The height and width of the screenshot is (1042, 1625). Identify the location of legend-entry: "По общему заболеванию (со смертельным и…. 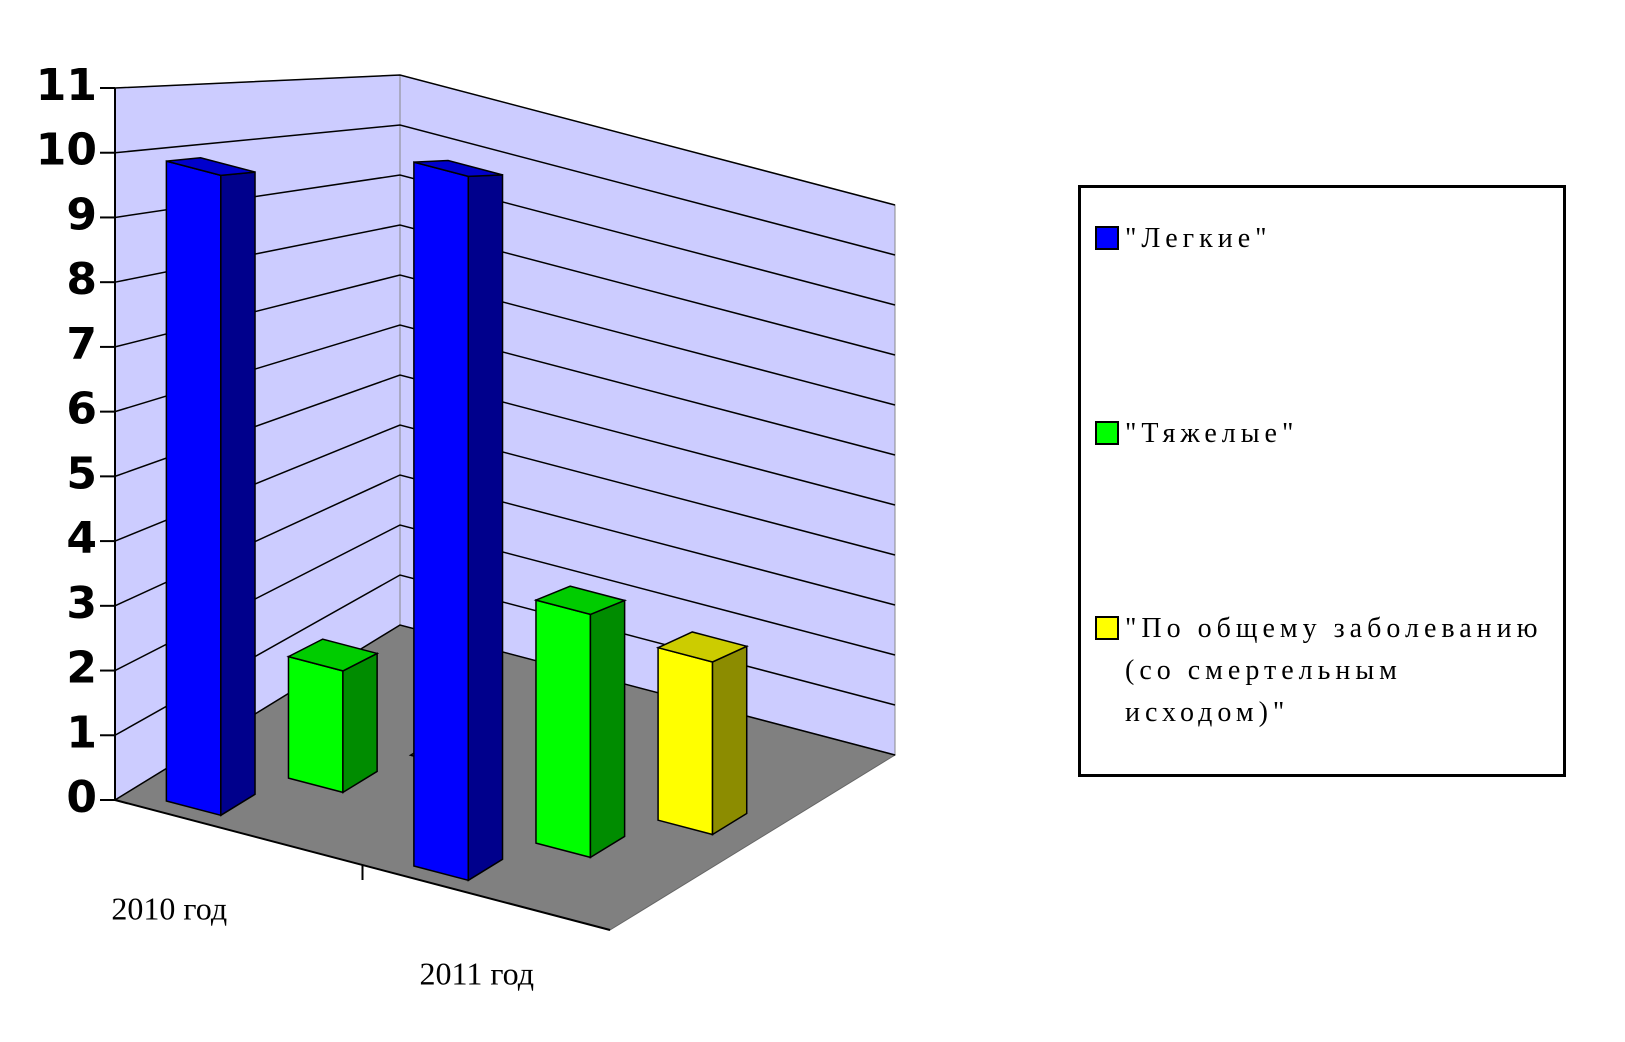
(1330, 671).